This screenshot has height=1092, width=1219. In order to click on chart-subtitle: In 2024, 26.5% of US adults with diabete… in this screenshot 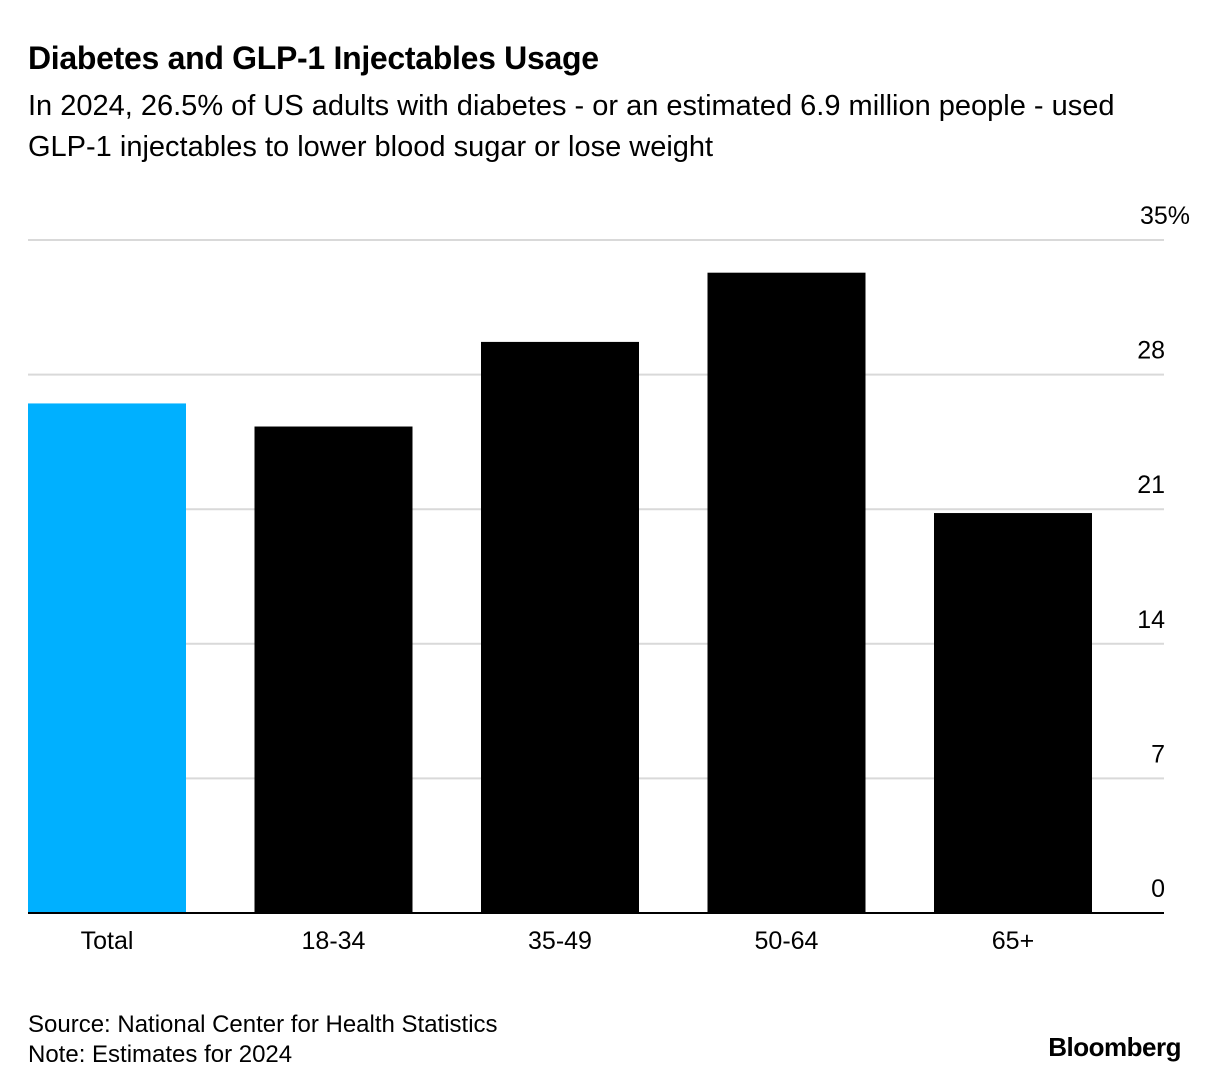, I will do `click(571, 126)`.